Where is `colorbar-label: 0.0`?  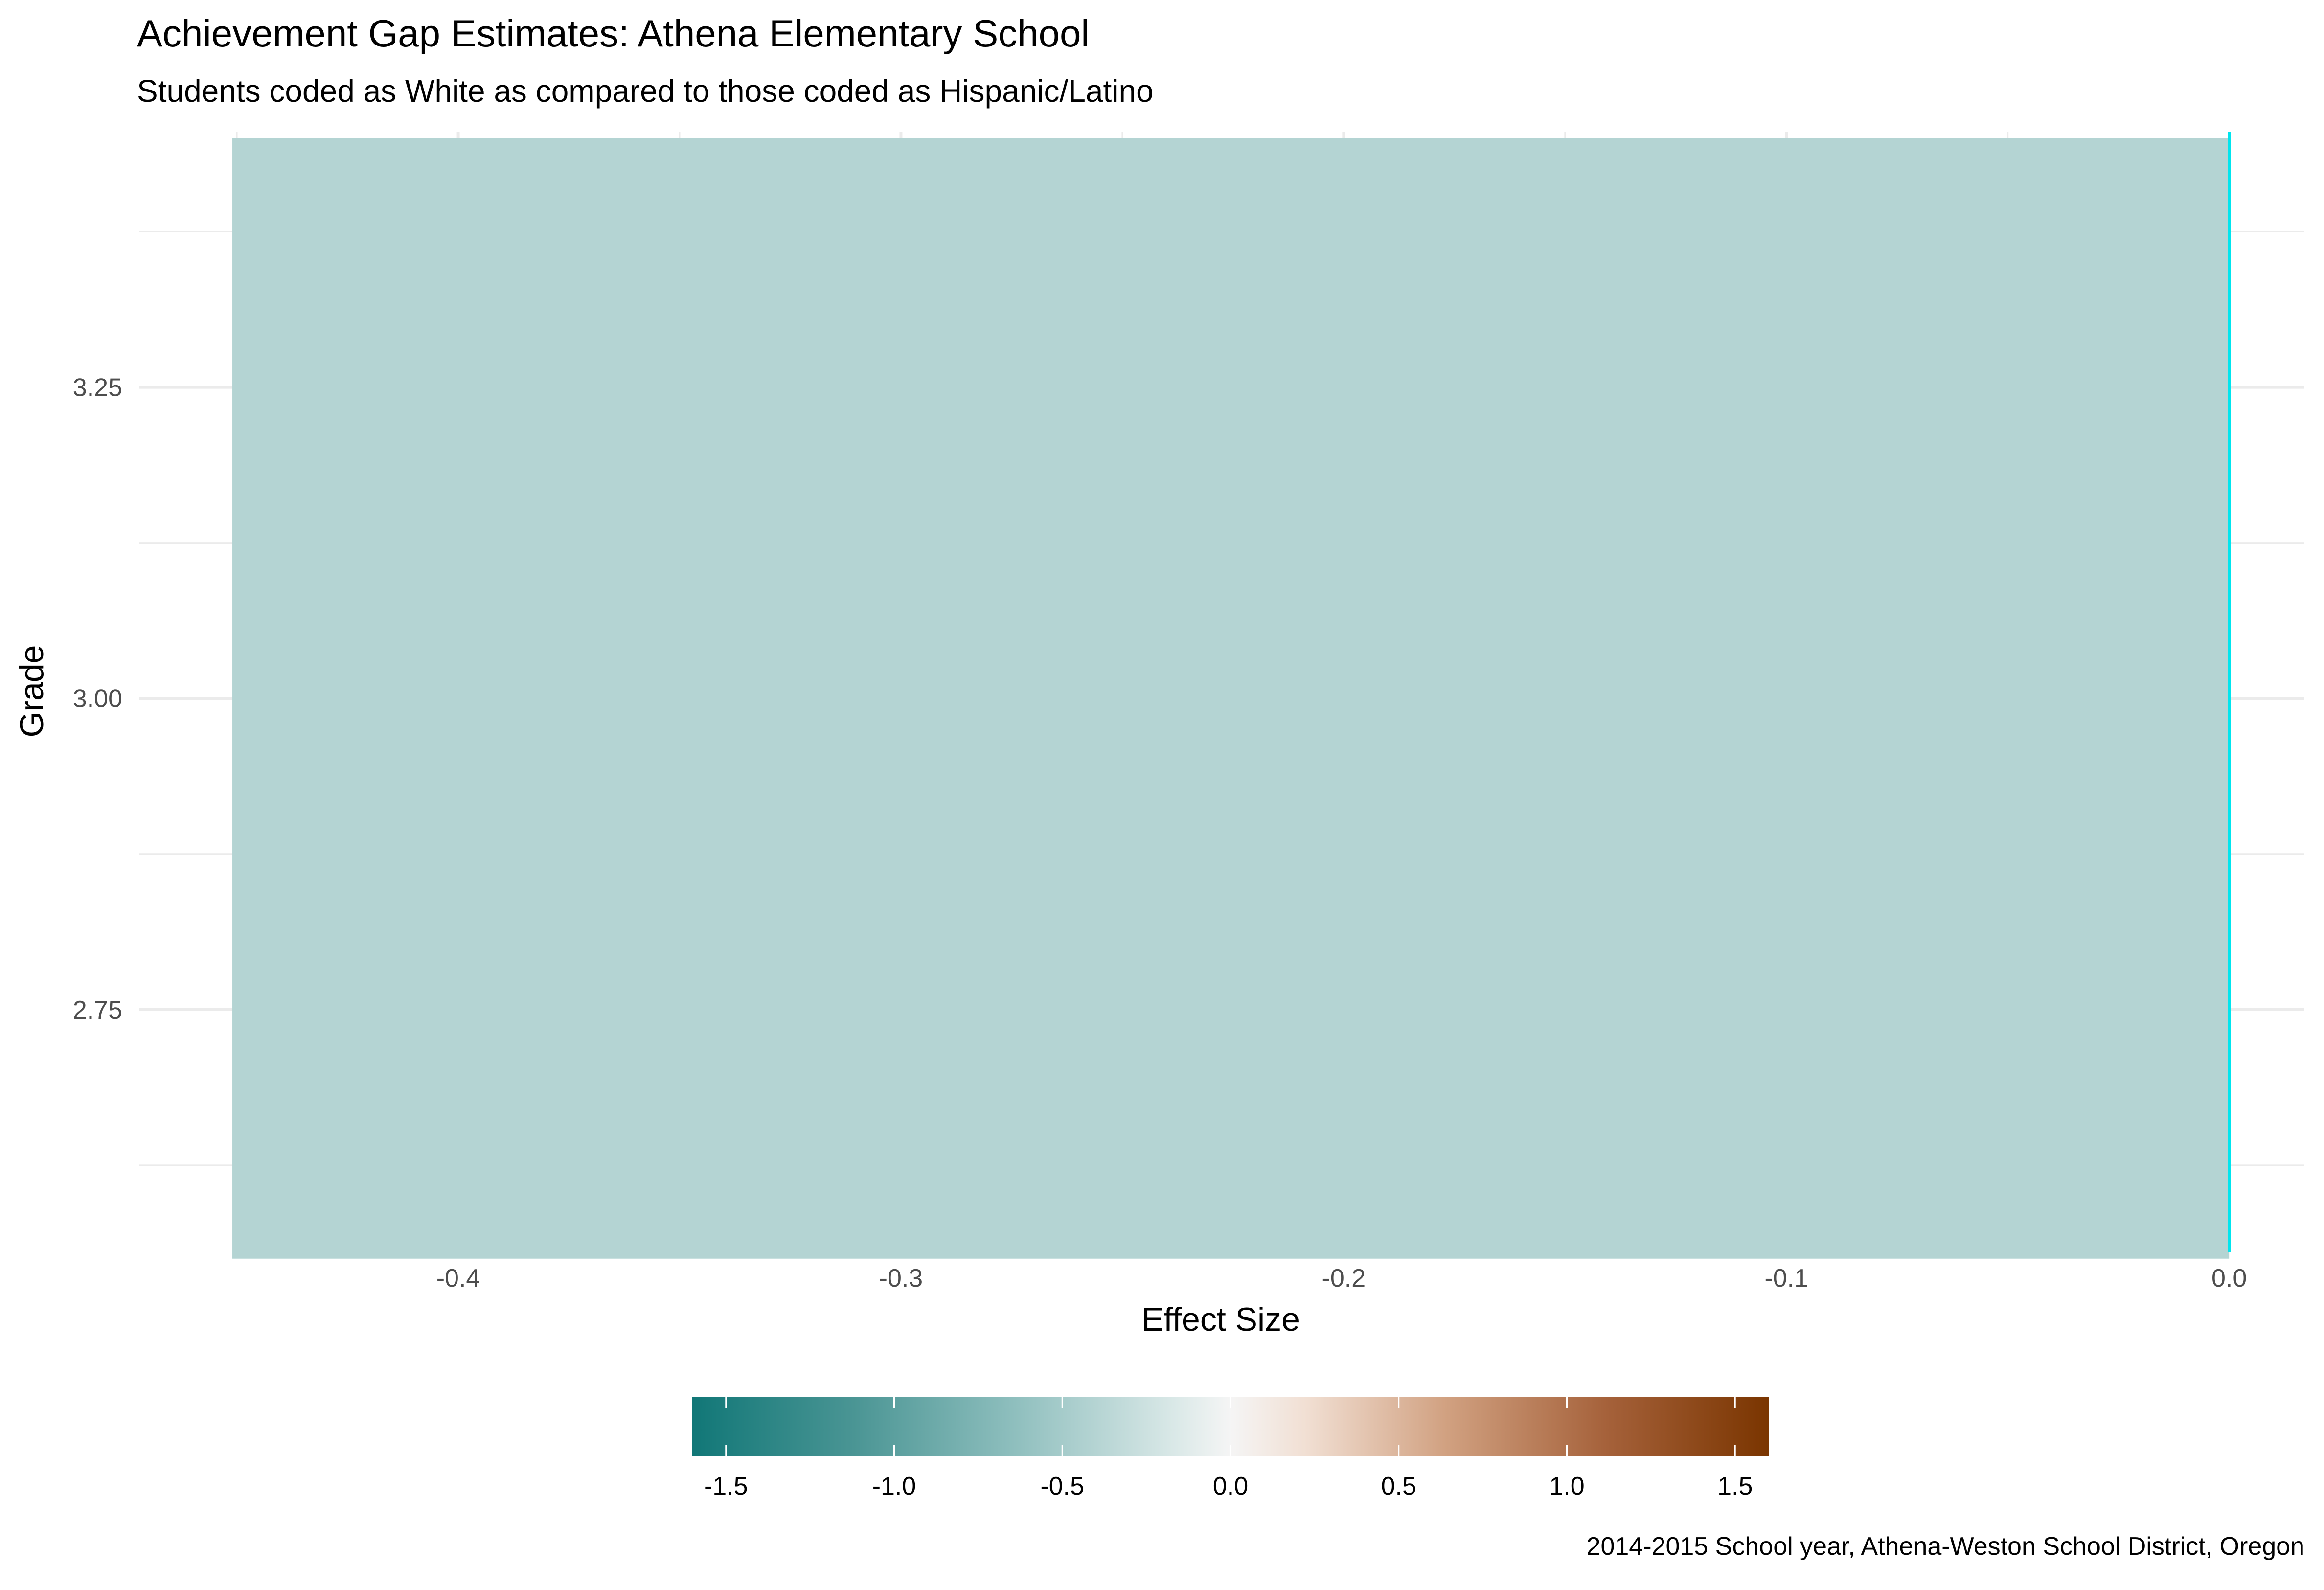
colorbar-label: 0.0 is located at coordinates (1231, 1486).